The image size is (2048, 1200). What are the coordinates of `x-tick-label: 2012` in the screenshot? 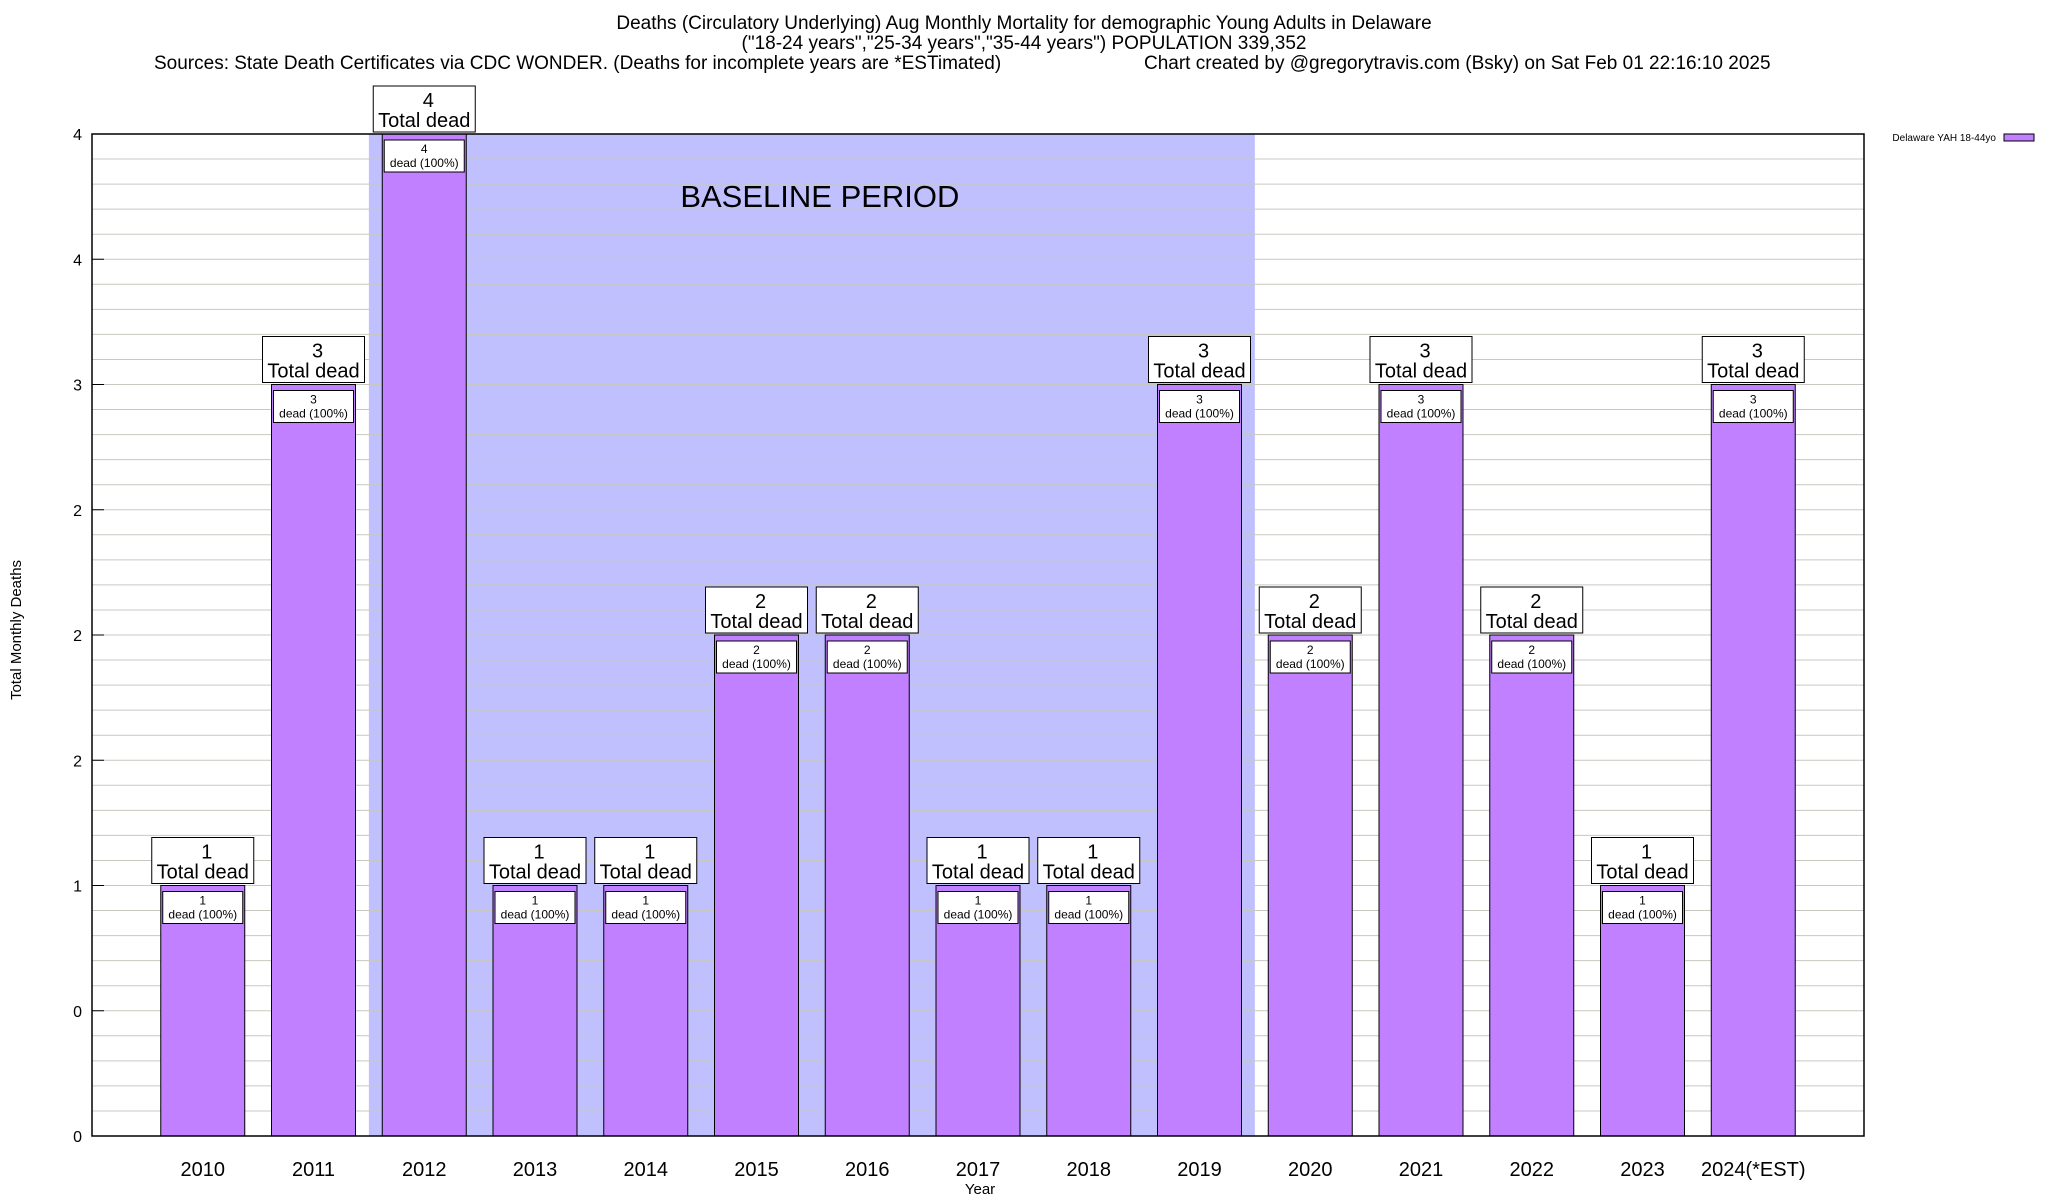 It's located at (424, 1170).